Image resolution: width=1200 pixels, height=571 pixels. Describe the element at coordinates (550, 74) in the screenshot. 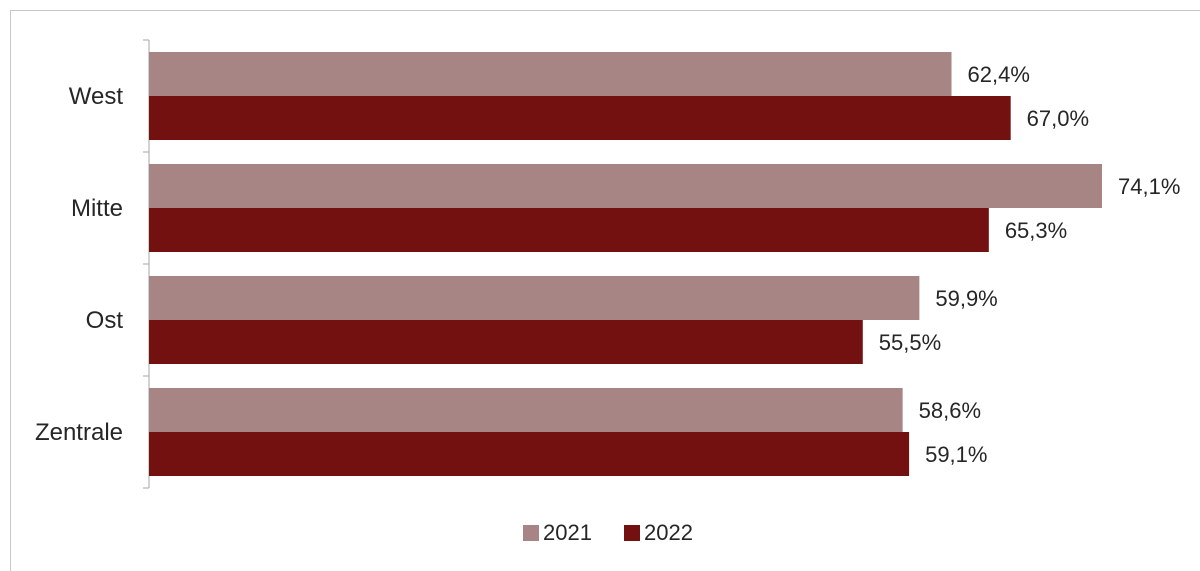

I see `bar-2021-west` at that location.